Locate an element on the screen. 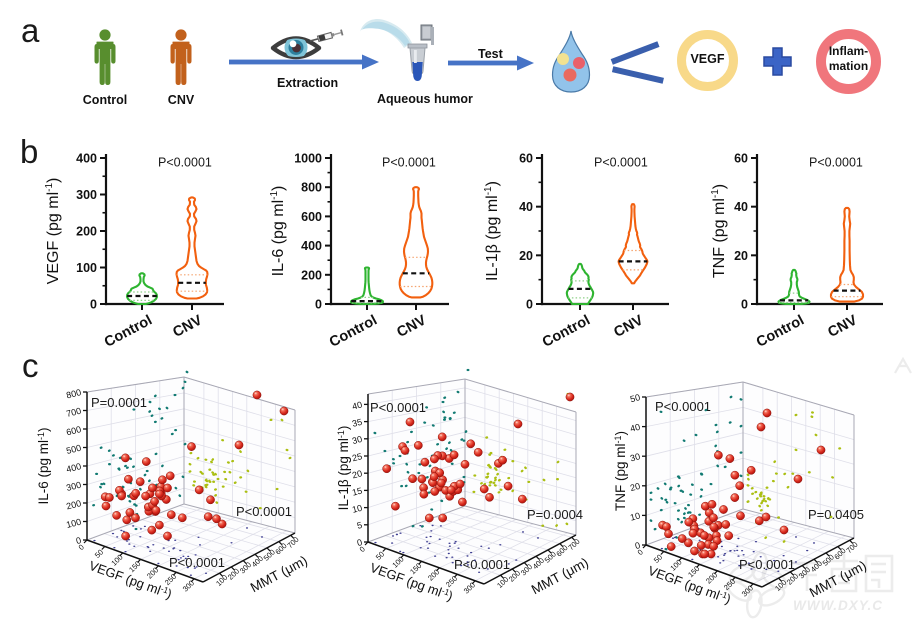  svg-text: VEGF (pg ml-1) is located at coordinates (53, 231).